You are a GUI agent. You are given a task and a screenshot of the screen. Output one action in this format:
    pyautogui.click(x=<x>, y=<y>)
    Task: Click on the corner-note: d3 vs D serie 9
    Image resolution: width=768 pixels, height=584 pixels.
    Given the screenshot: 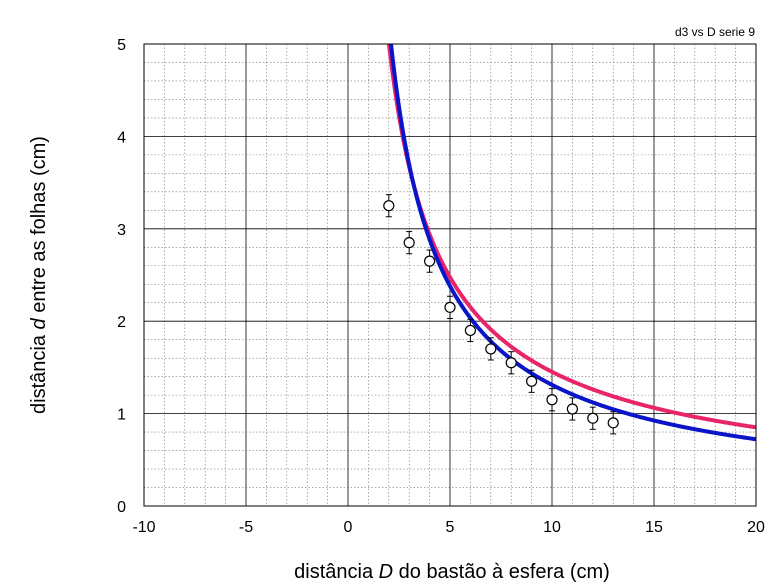 What is the action you would take?
    pyautogui.click(x=715, y=32)
    